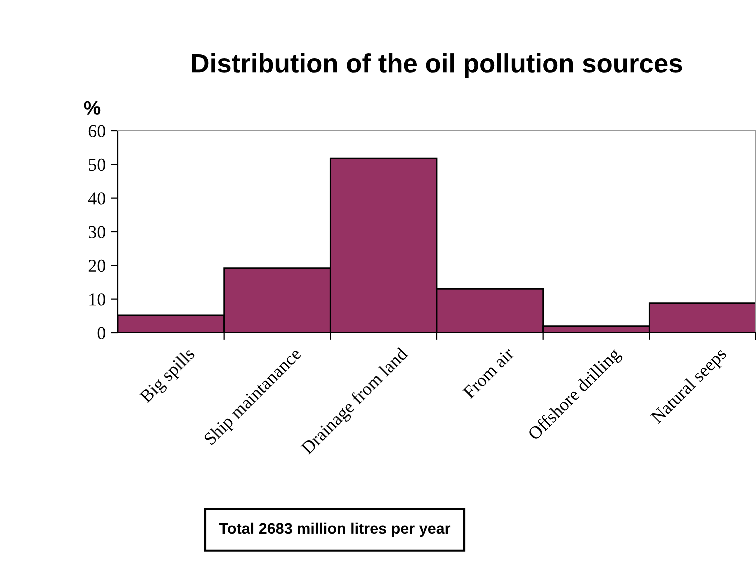 This screenshot has height=563, width=756. Describe the element at coordinates (98, 300) in the screenshot. I see `y-tick-label: 10` at that location.